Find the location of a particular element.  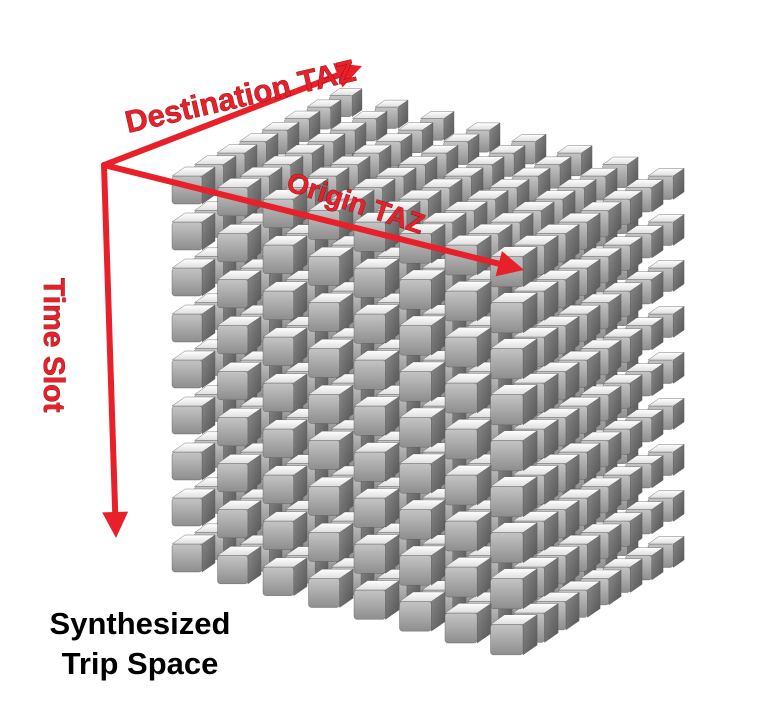

time-axis-label: Time Slot is located at coordinates (53, 345).